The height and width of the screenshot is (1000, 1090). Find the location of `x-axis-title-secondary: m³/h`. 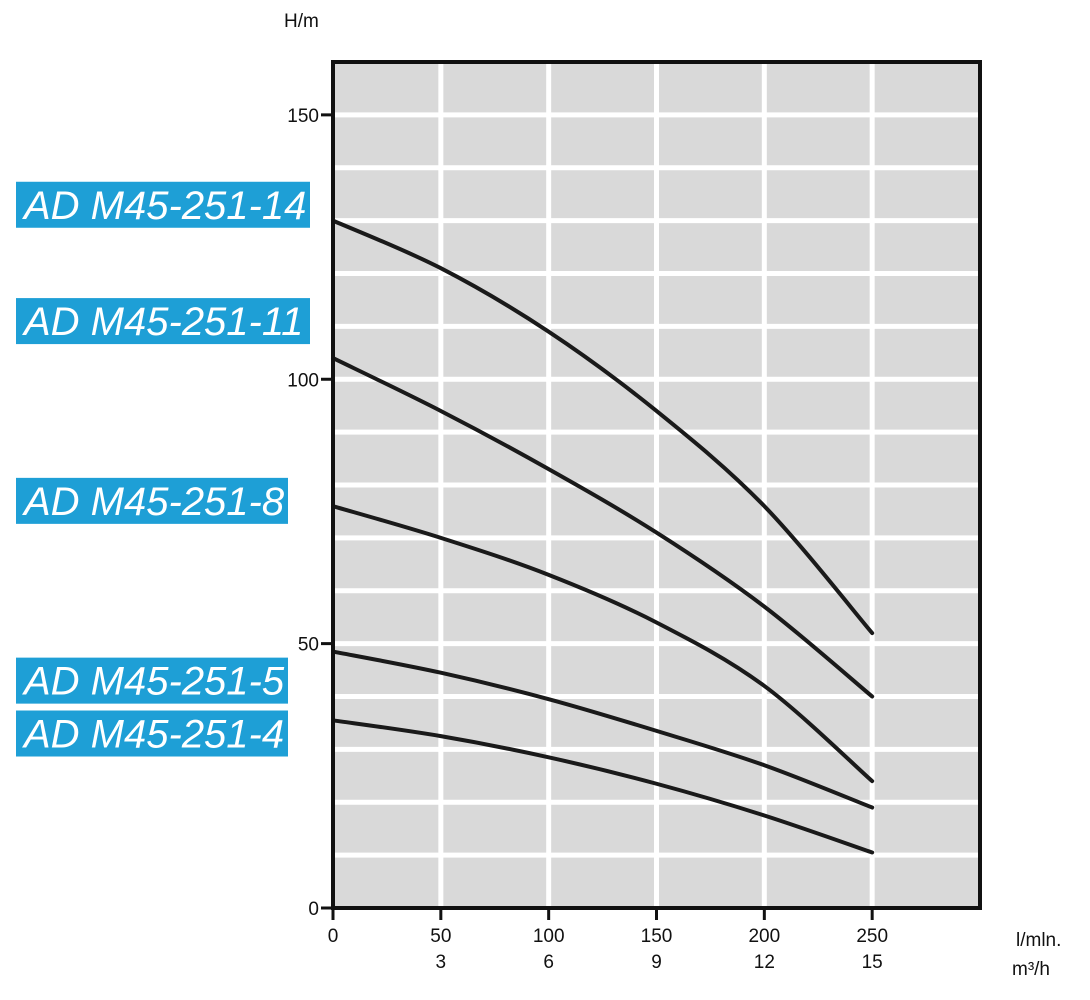

x-axis-title-secondary: m³/h is located at coordinates (1031, 969).